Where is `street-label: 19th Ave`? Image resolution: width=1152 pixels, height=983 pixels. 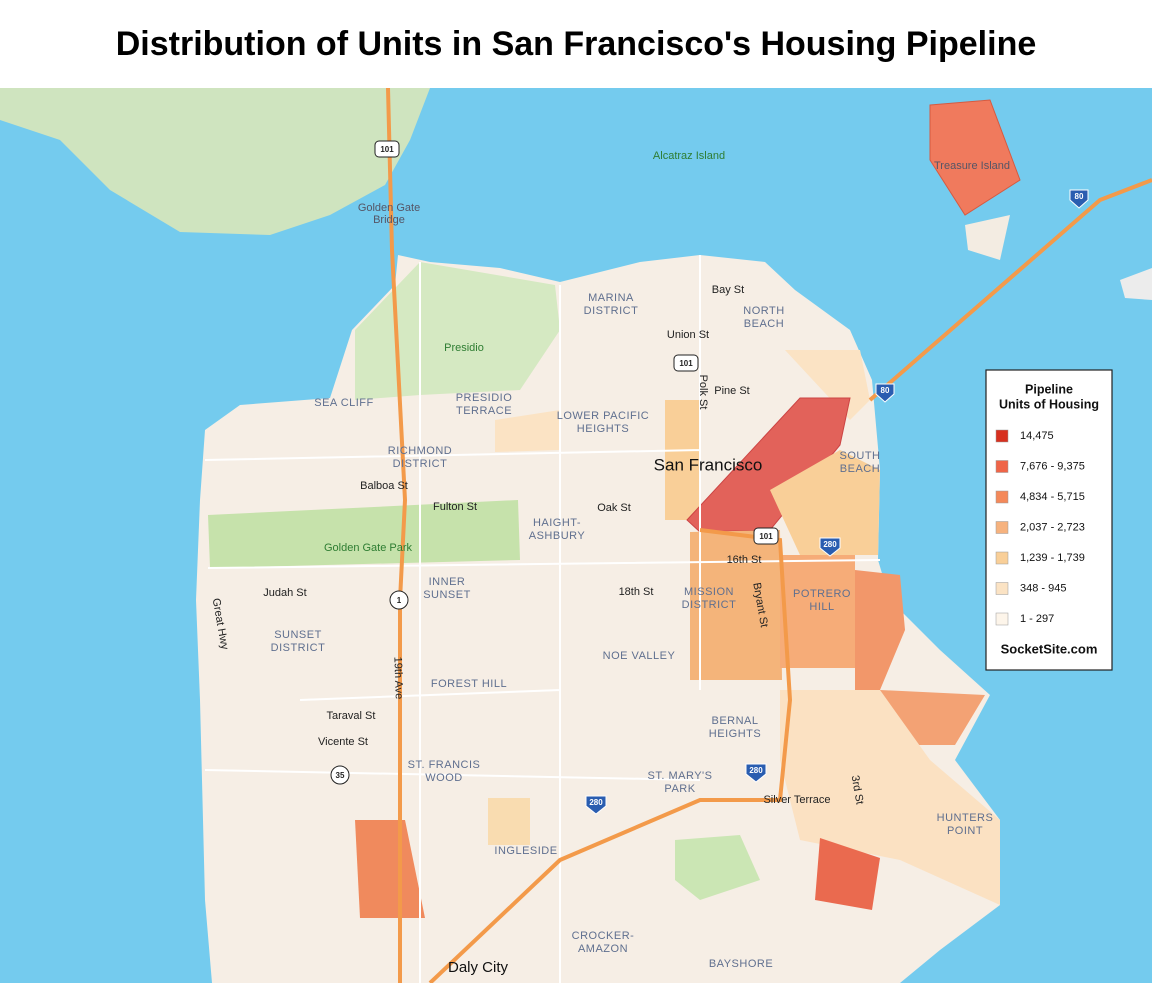 street-label: 19th Ave is located at coordinates (397, 677).